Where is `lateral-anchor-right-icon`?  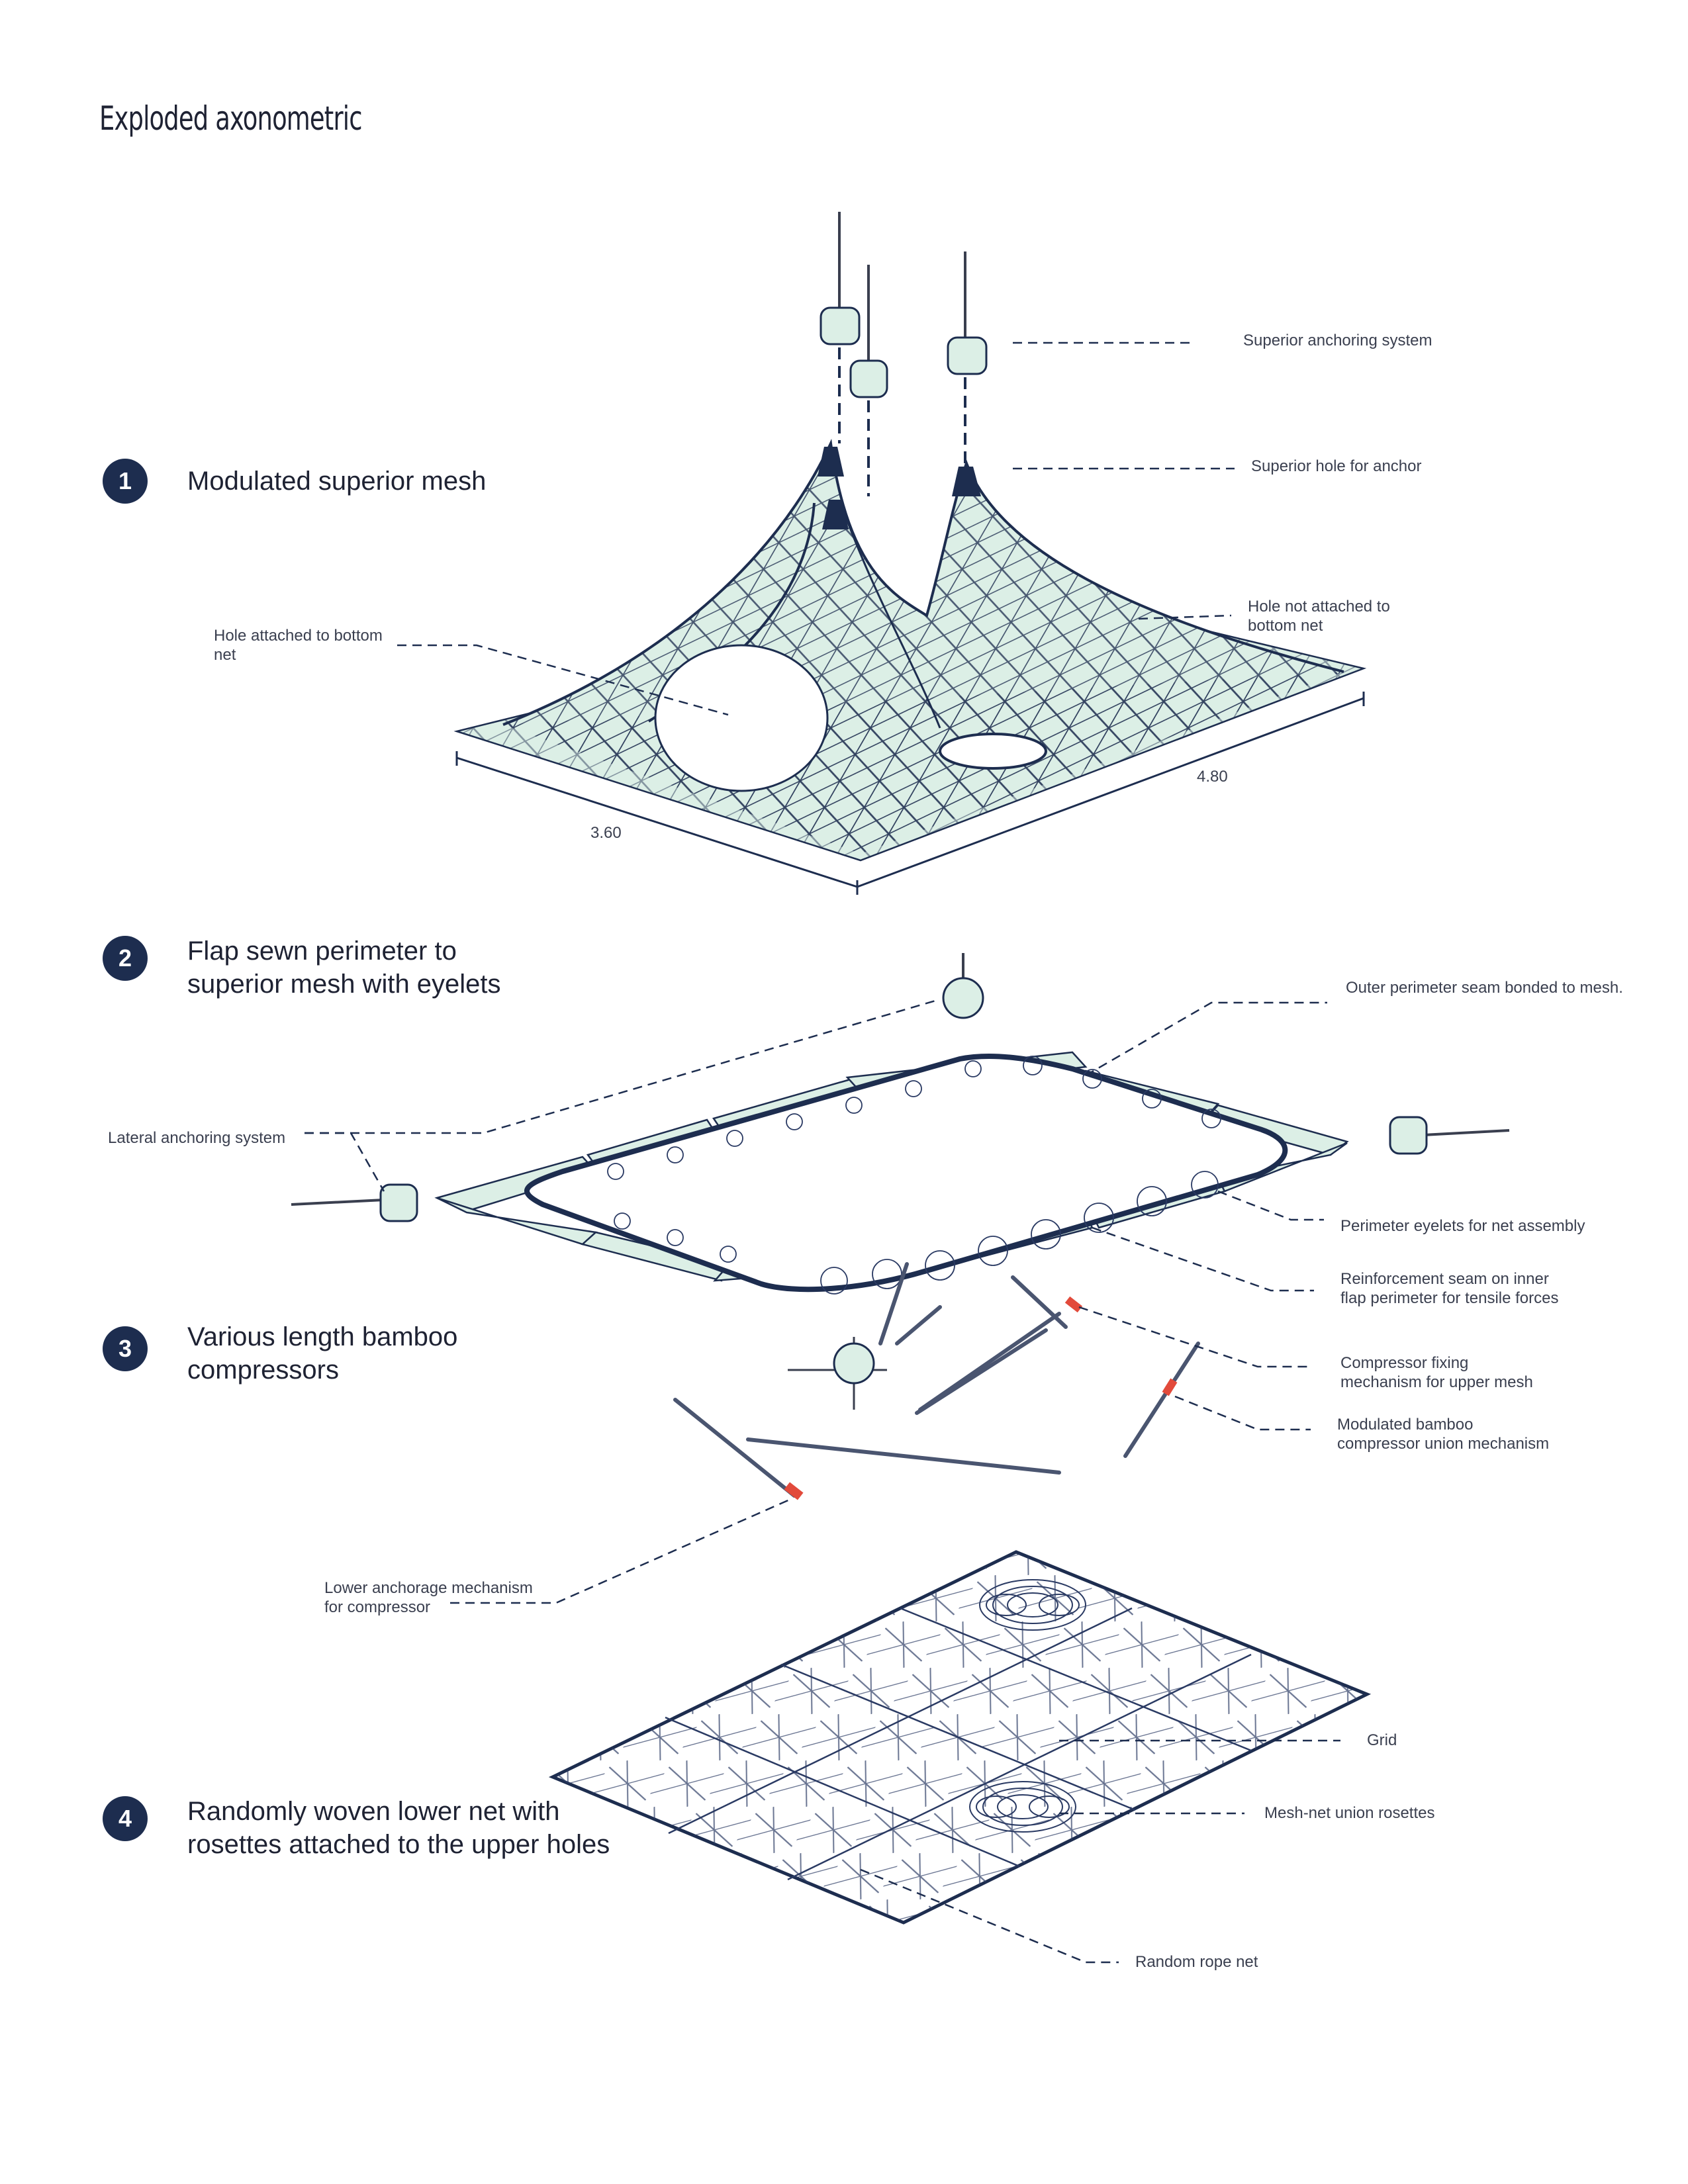
lateral-anchor-right-icon is located at coordinates (1408, 1135).